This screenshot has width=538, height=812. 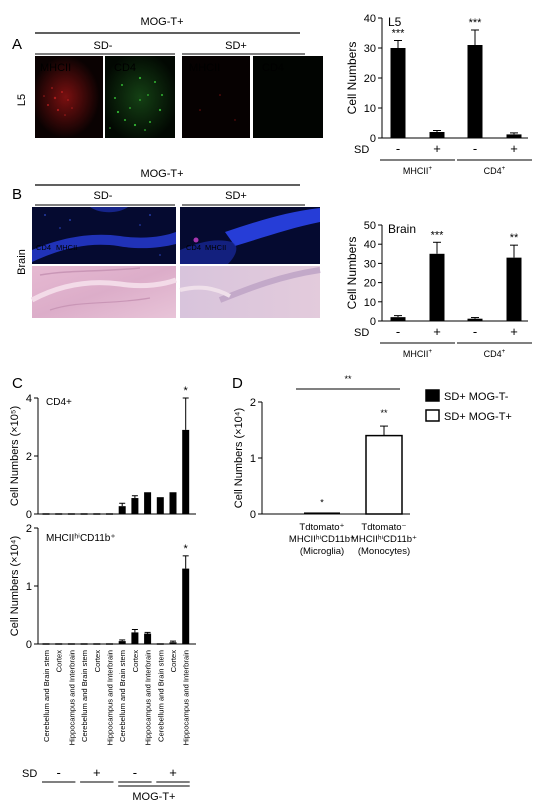 What do you see at coordinates (370, 19) in the screenshot?
I see `y-tick-label: 40` at bounding box center [370, 19].